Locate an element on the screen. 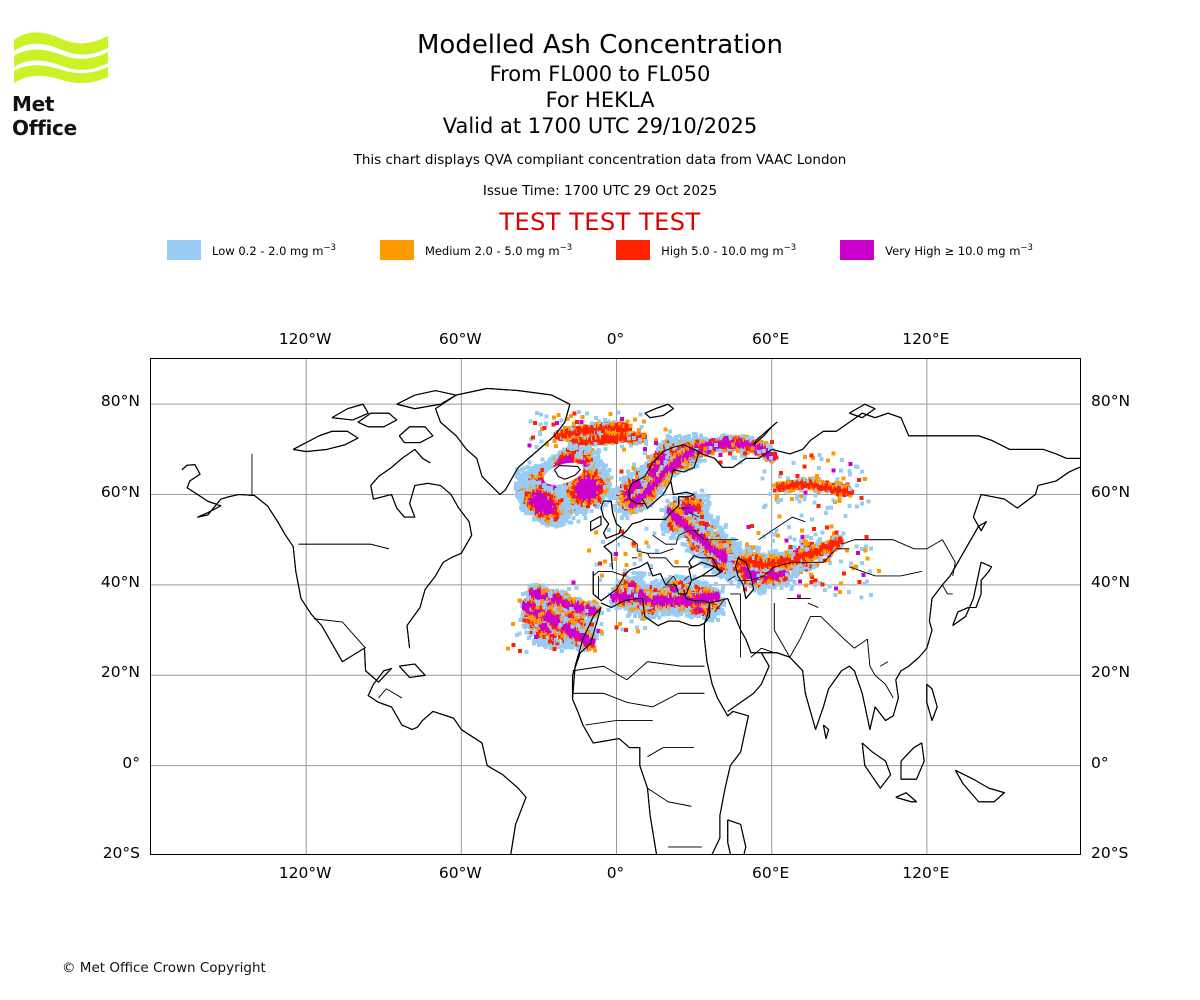 This screenshot has height=1000, width=1200. y-tick-right-2: 40°N is located at coordinates (1111, 581).